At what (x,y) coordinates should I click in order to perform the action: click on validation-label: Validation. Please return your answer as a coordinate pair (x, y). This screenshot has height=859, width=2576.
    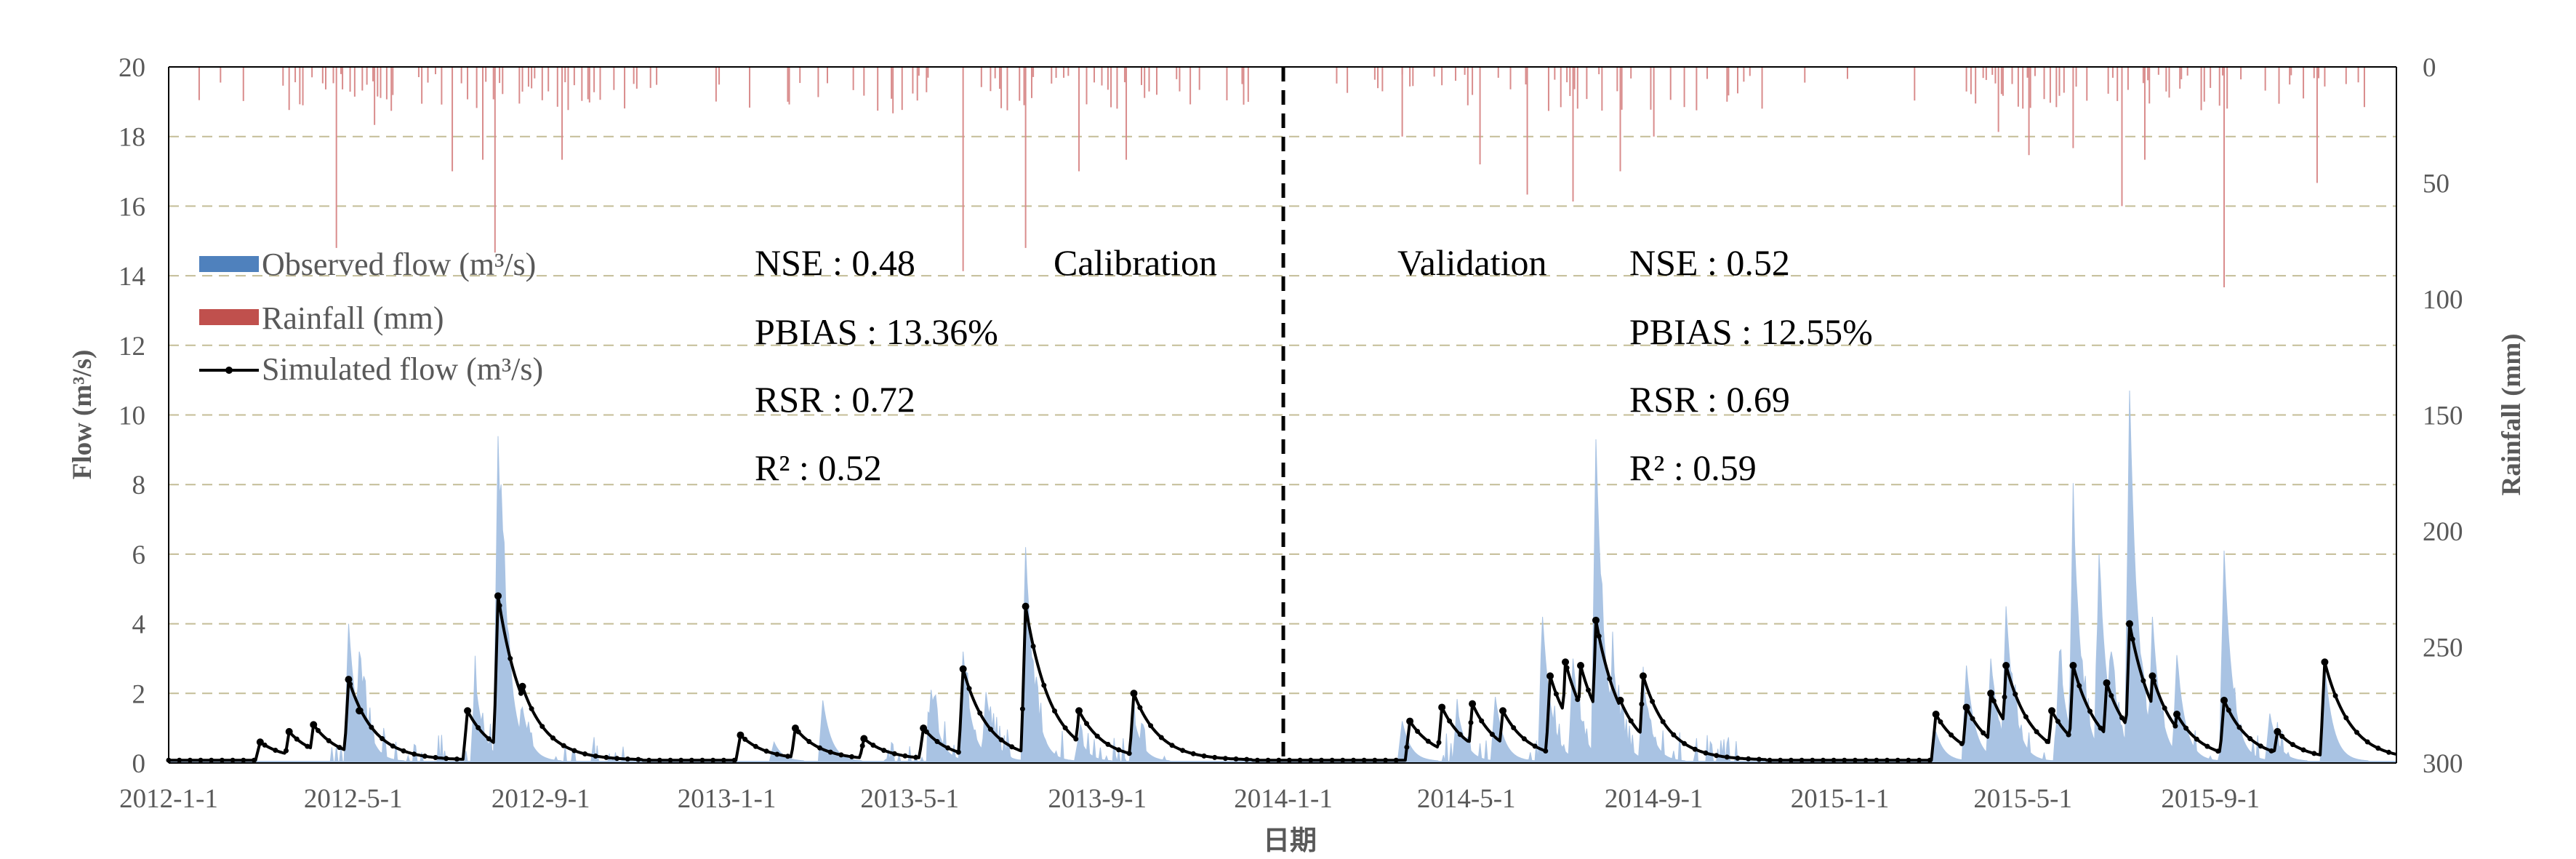
    Looking at the image, I should click on (1472, 262).